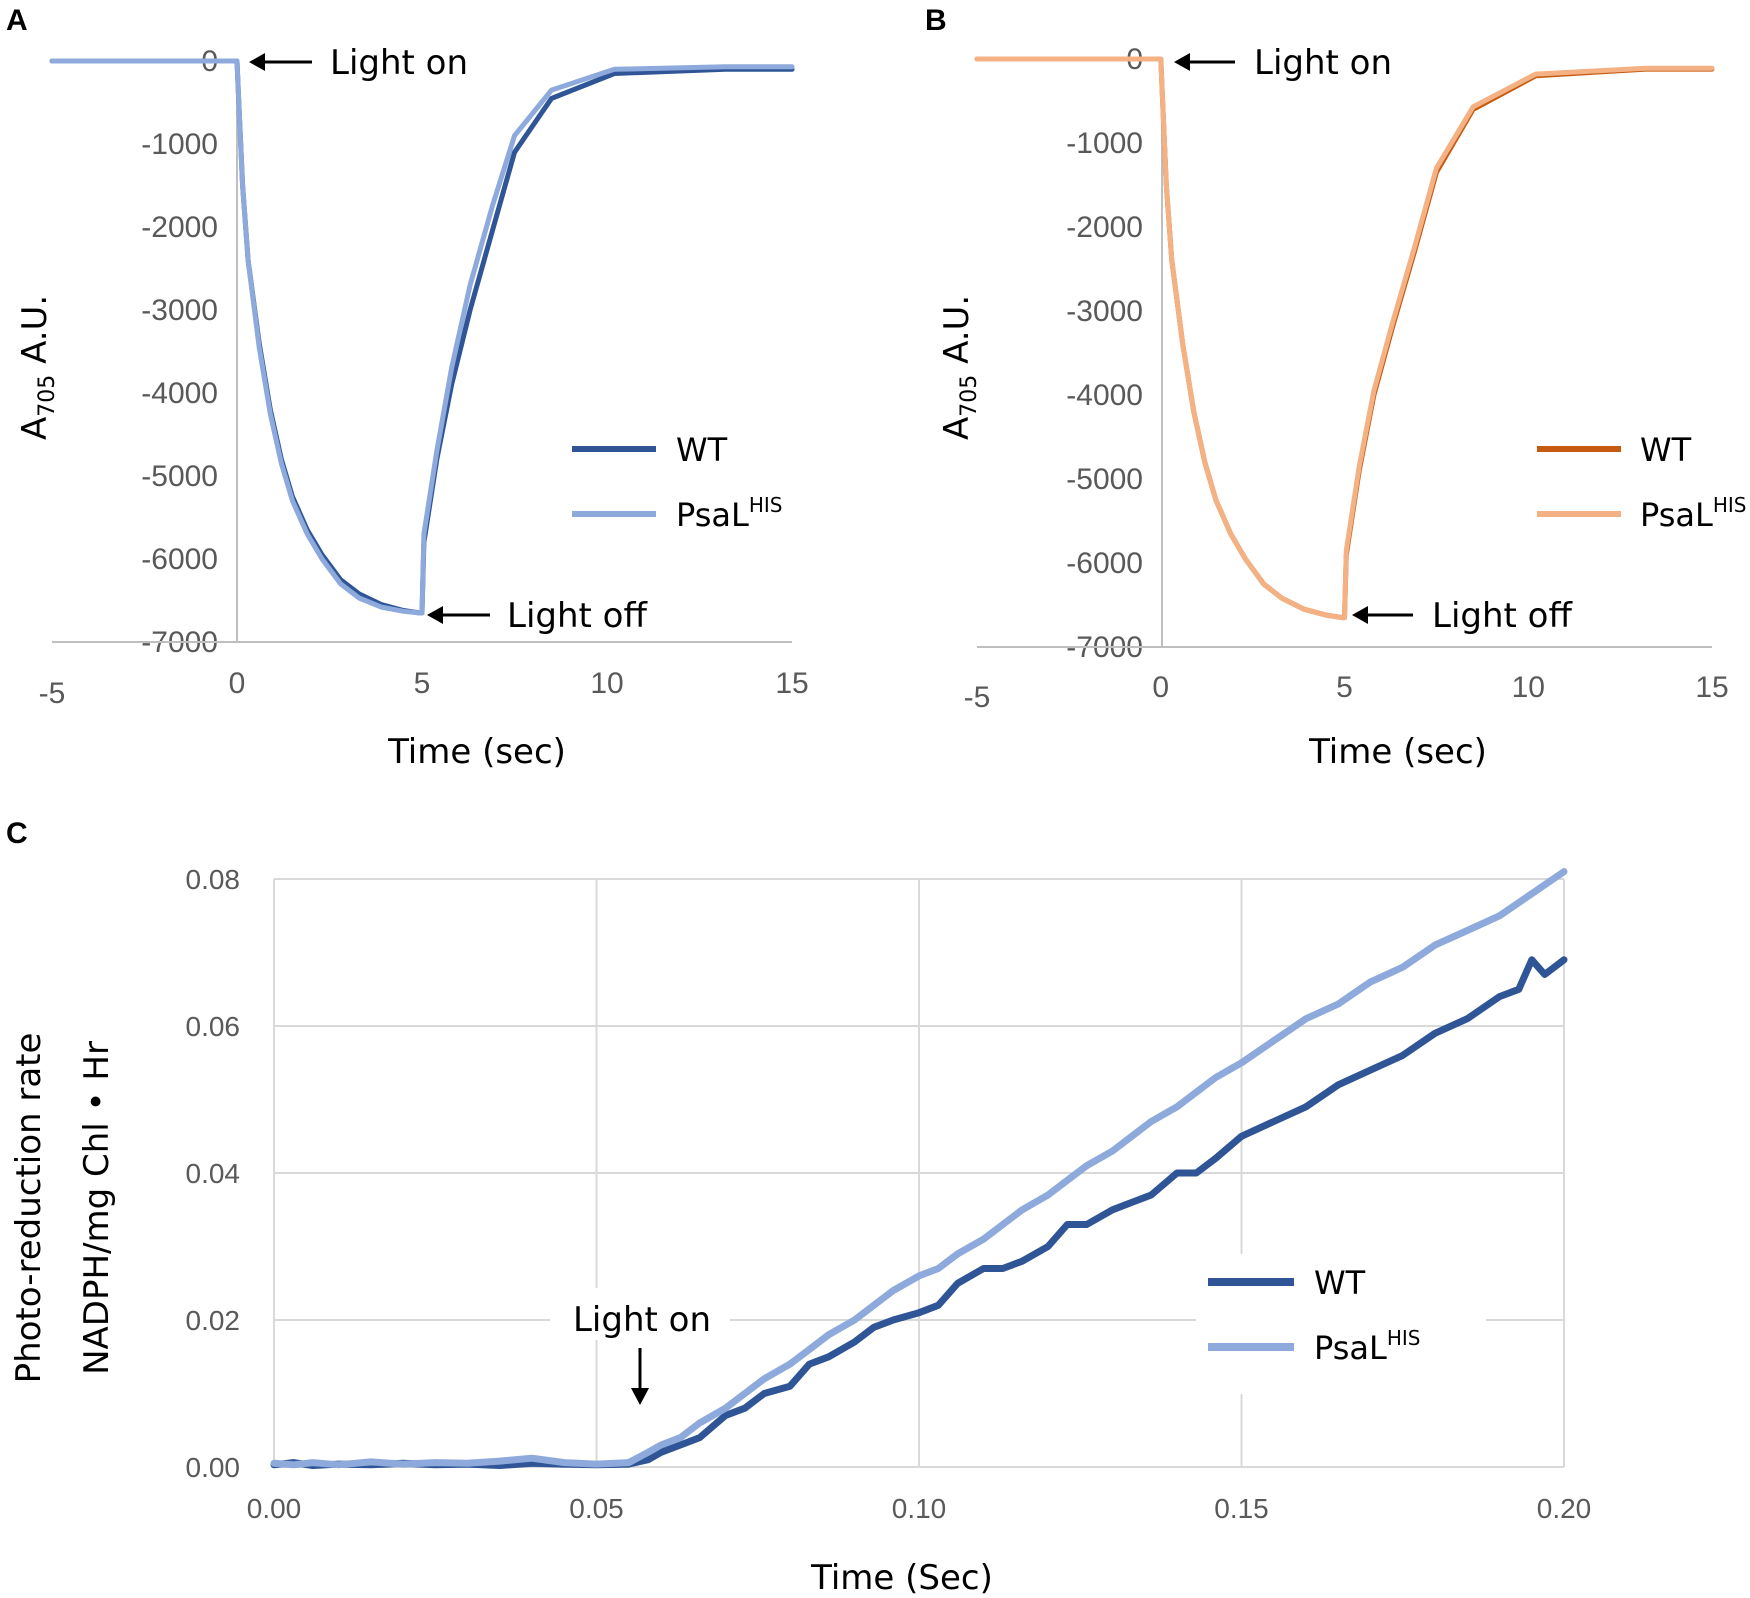 The image size is (1750, 1598). Describe the element at coordinates (1360, 615) in the screenshot. I see `panel-b-light-off-arrowhead` at that location.